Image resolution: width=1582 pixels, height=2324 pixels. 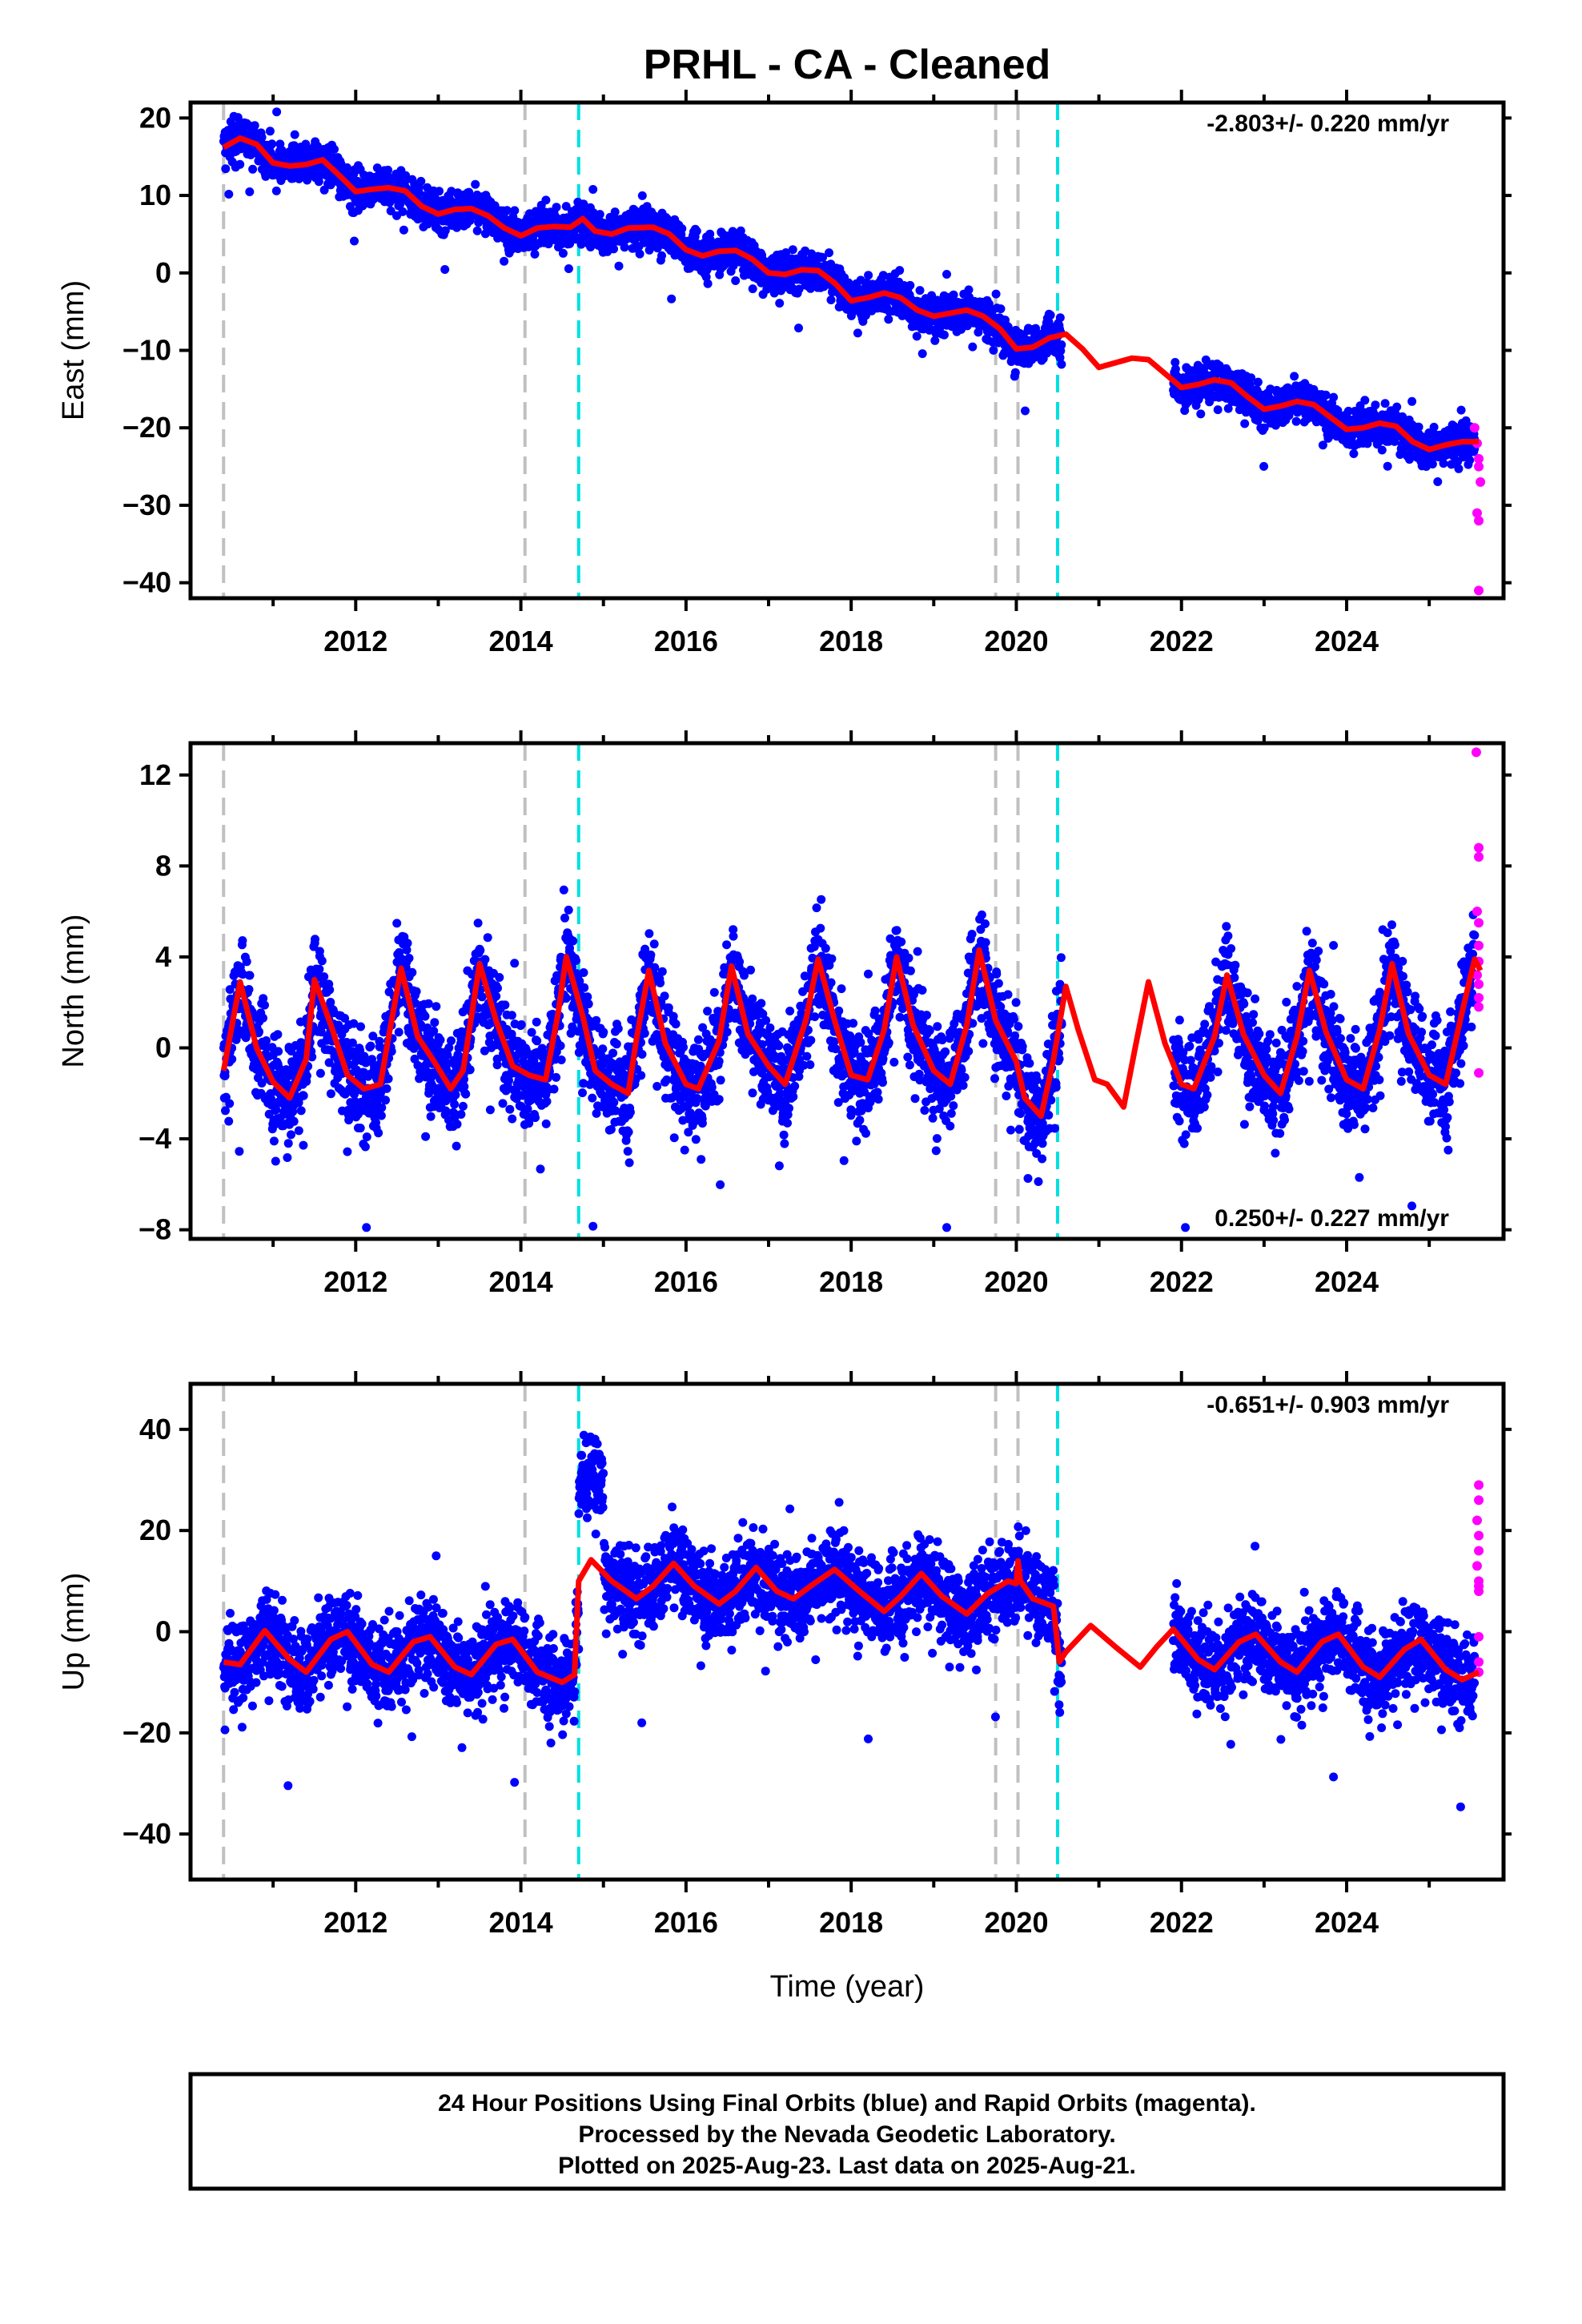 What do you see at coordinates (521, 641) in the screenshot?
I see `x-tick-label: 2014` at bounding box center [521, 641].